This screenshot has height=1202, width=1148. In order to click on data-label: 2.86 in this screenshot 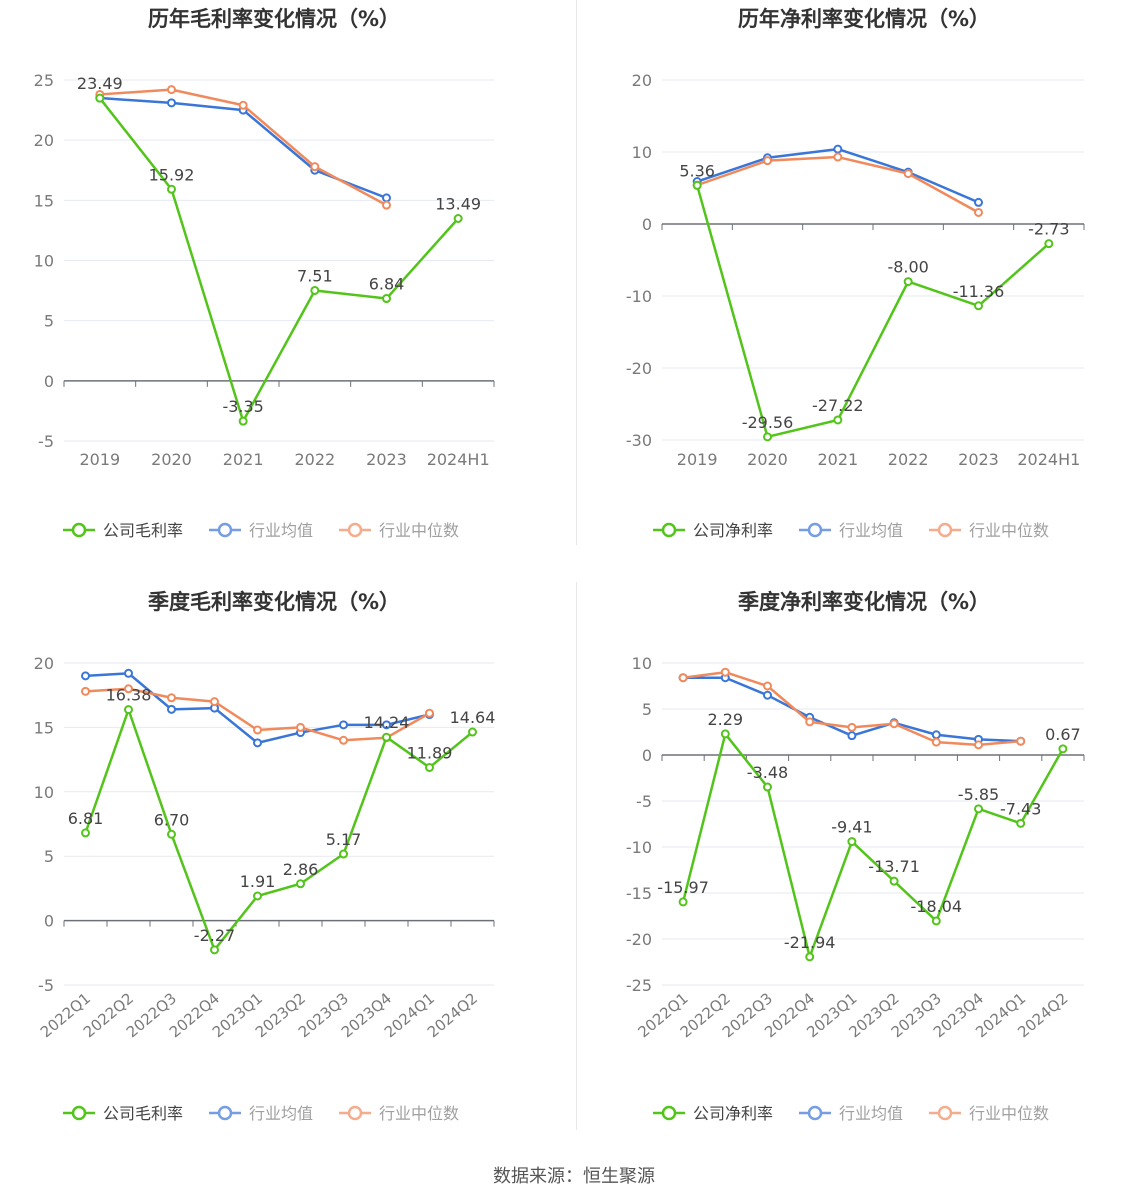, I will do `click(301, 869)`.